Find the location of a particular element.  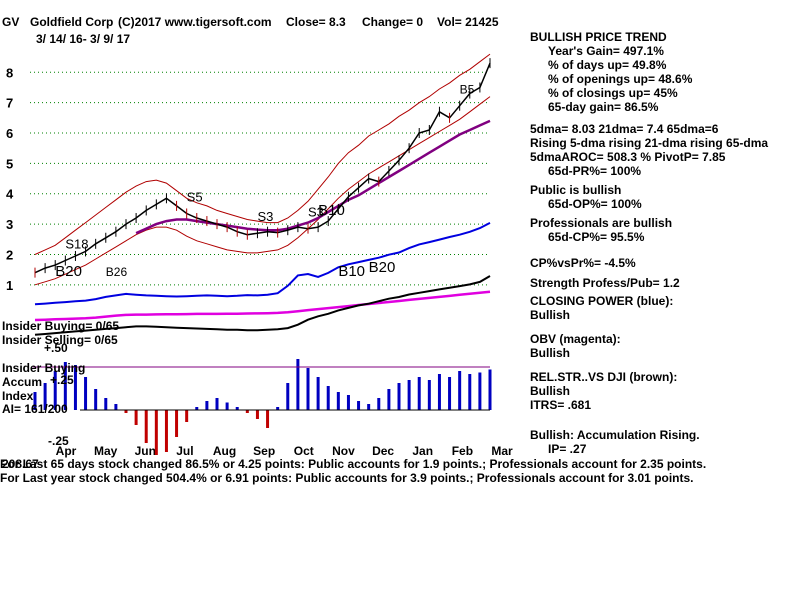

pros-bullish: Professionals are bullish is located at coordinates (601, 223).